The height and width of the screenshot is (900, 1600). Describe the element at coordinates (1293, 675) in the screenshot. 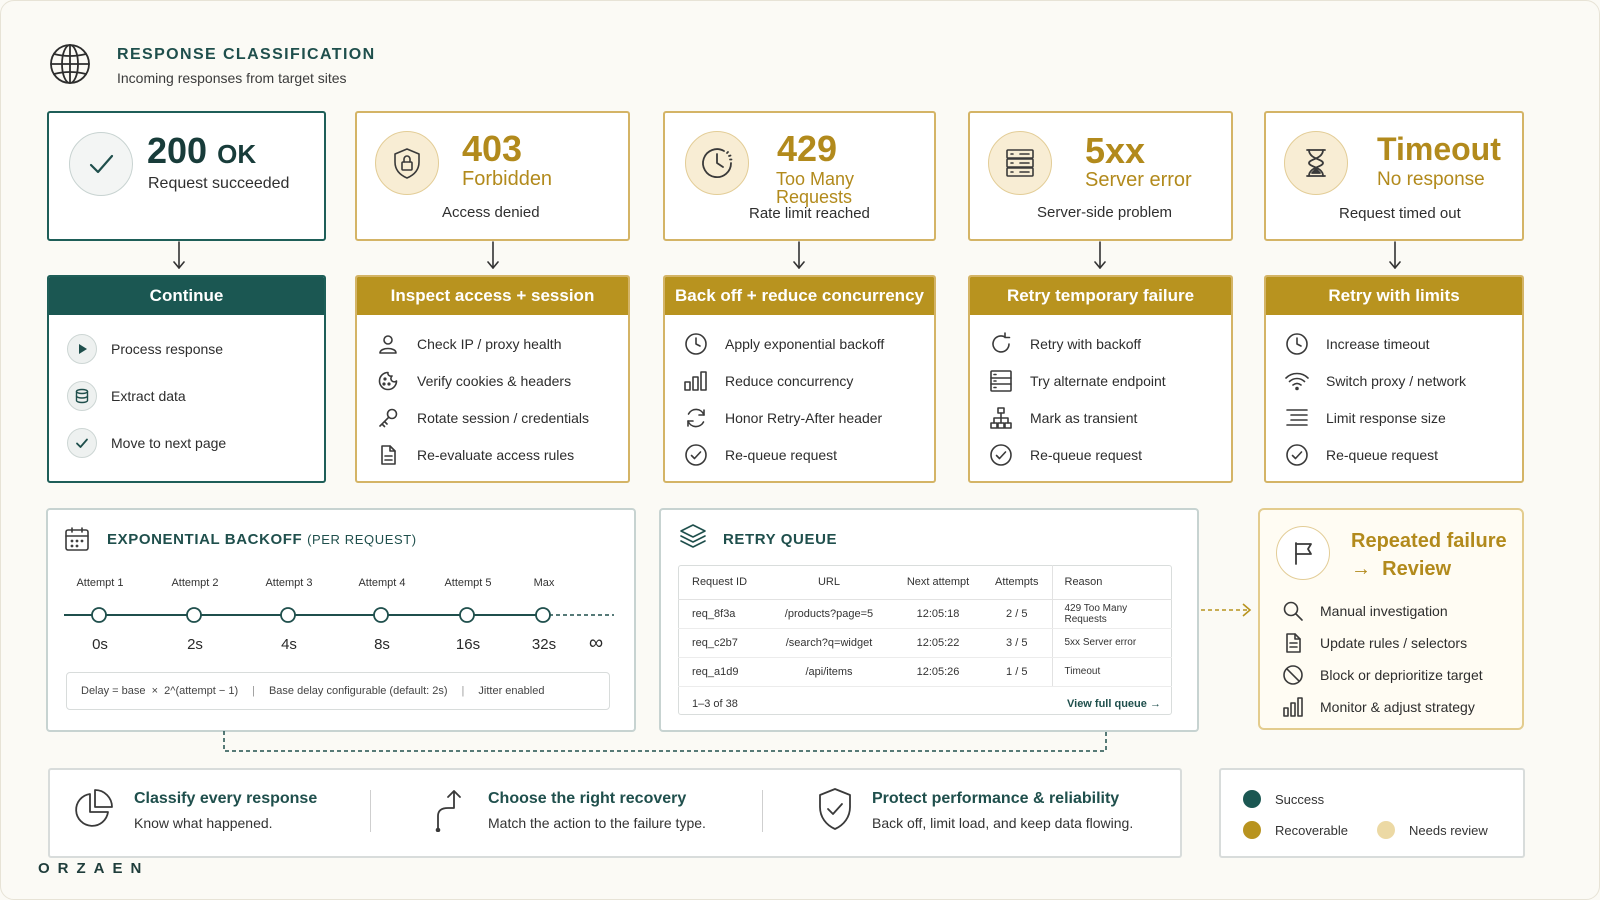

I see `block-icon` at that location.